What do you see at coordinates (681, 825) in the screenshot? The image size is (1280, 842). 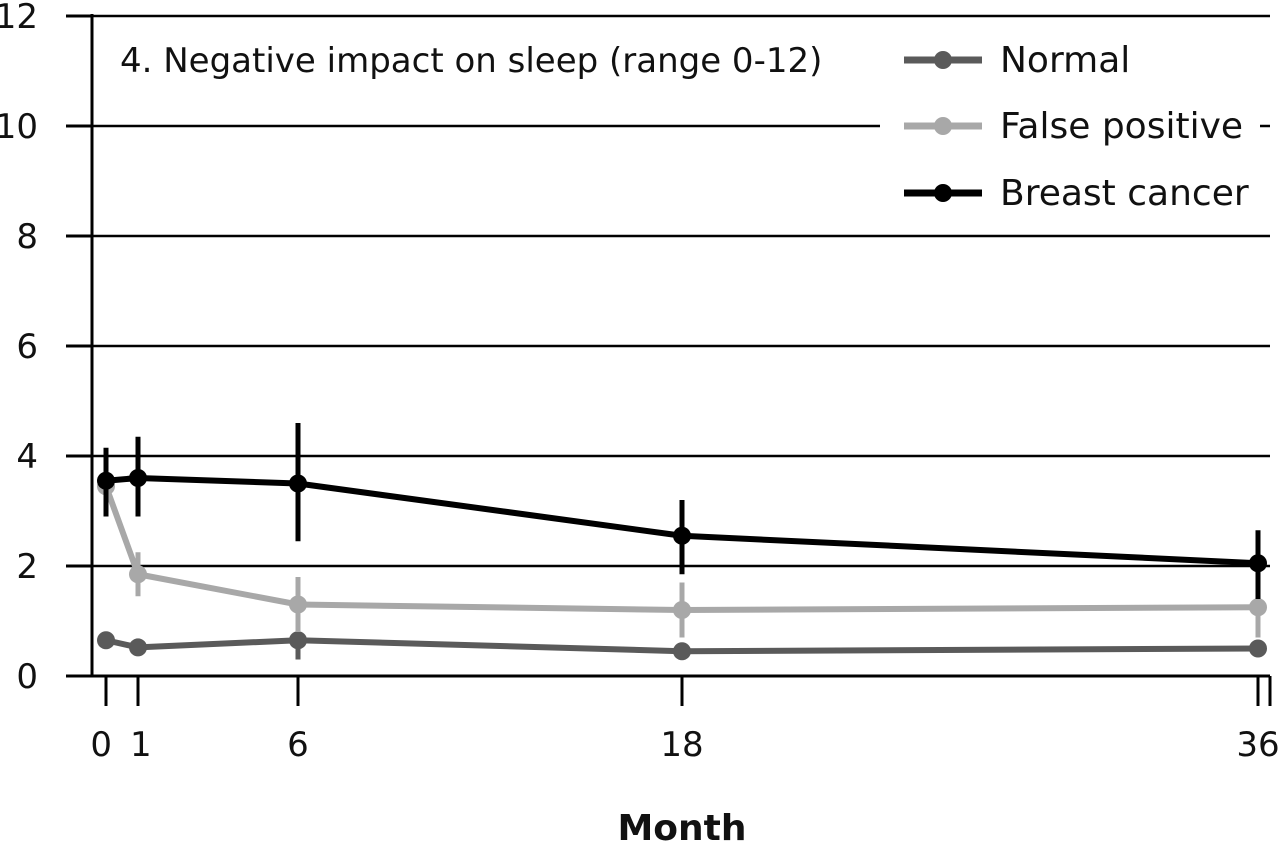 I see `x-axis-title: Month` at bounding box center [681, 825].